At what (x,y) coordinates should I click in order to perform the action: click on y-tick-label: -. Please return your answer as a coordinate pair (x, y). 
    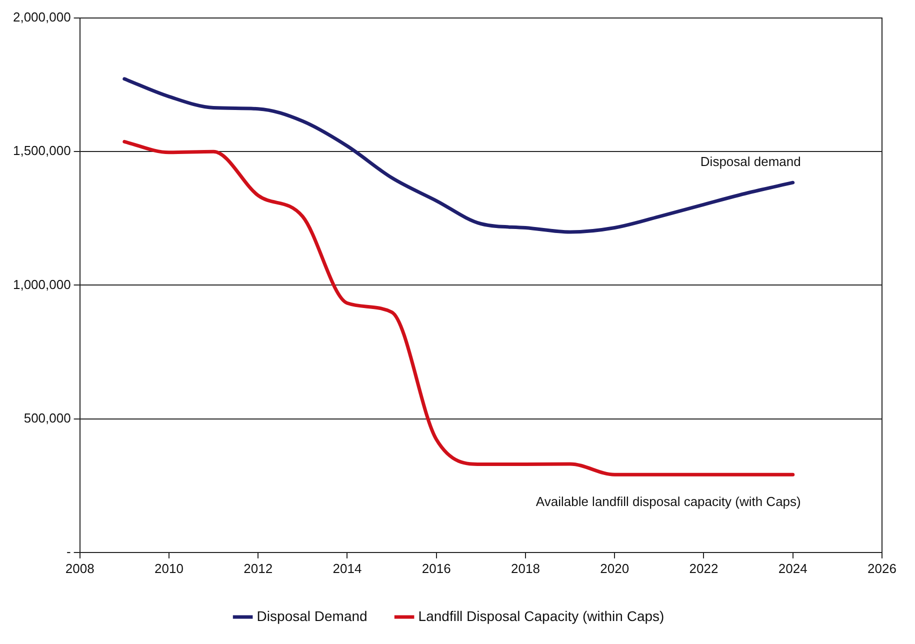
    Looking at the image, I should click on (68, 551).